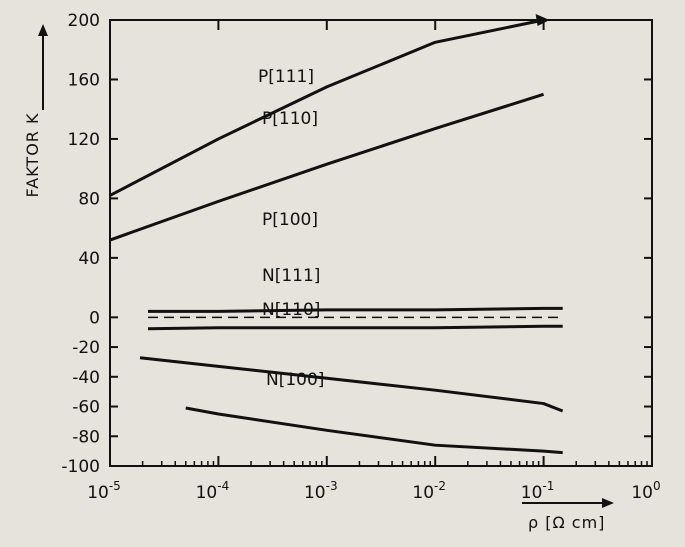 This screenshot has width=685, height=547. Describe the element at coordinates (86, 408) in the screenshot. I see `y-tick-label: -60` at that location.